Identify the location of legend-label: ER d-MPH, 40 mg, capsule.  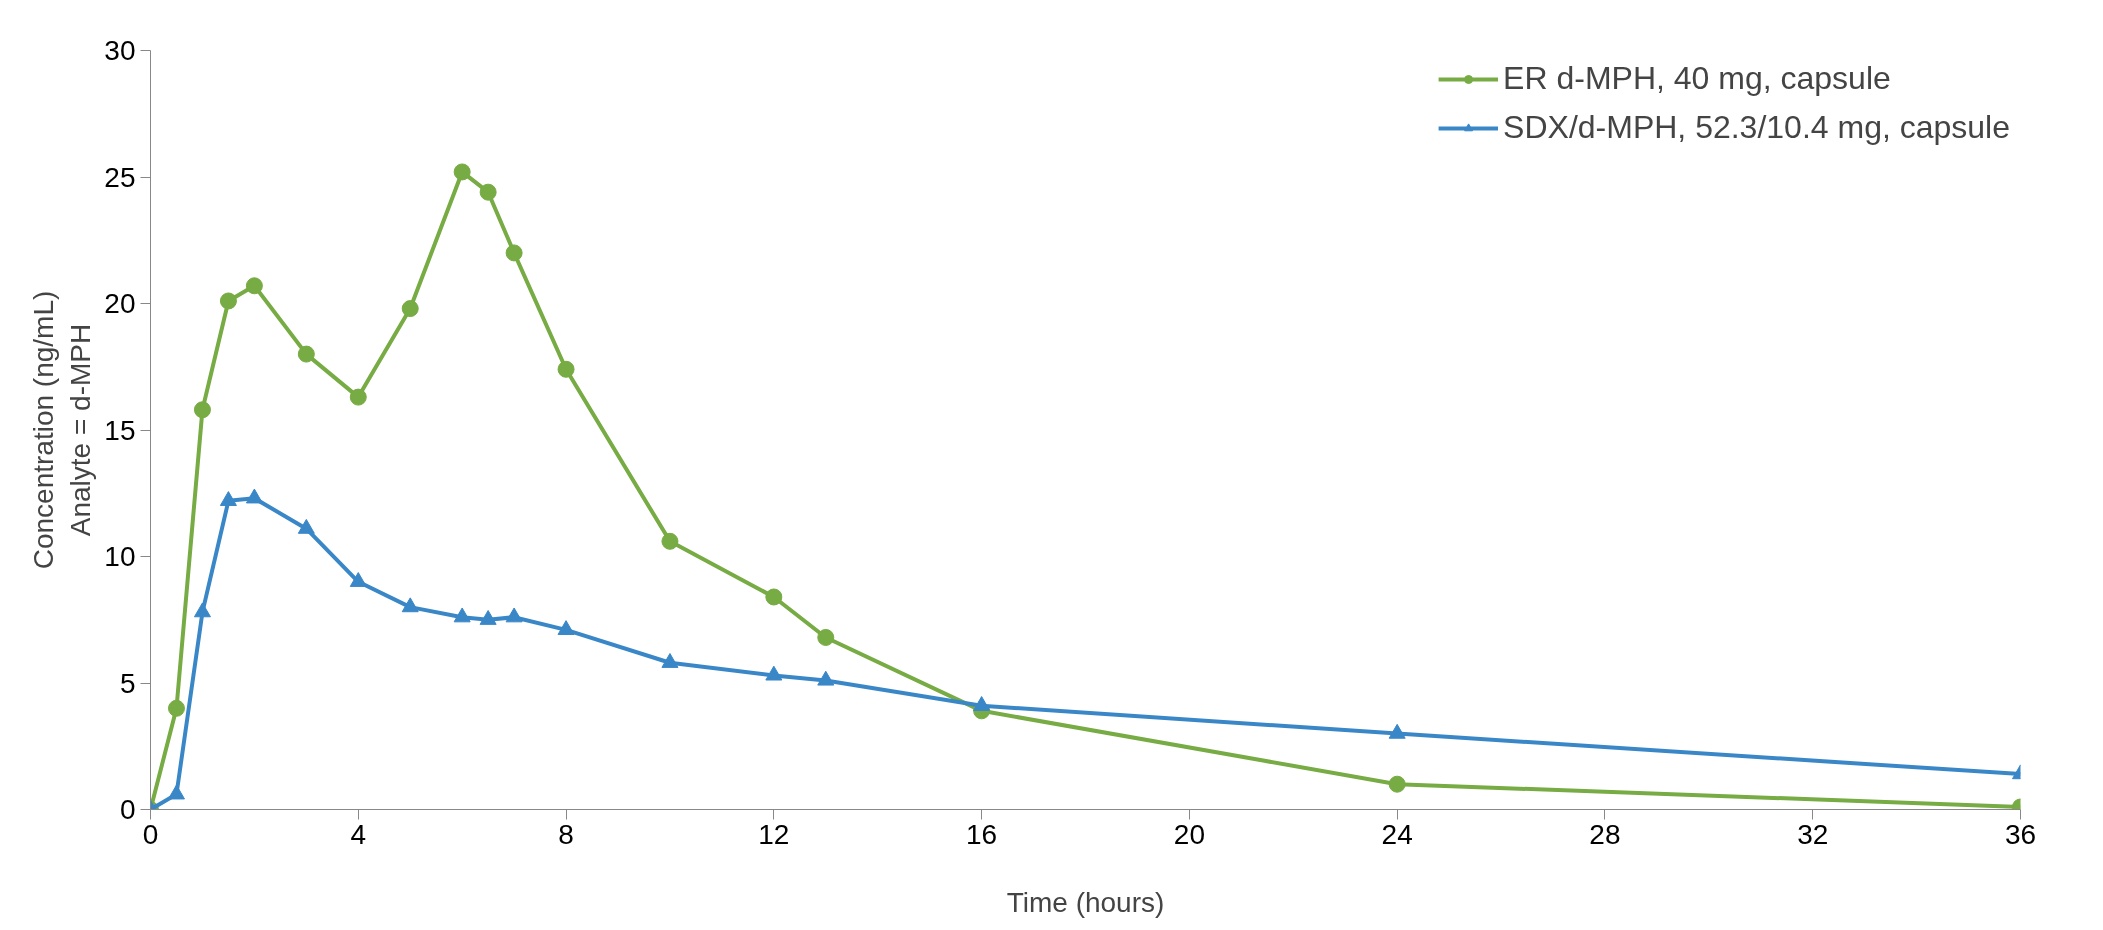
(1697, 78).